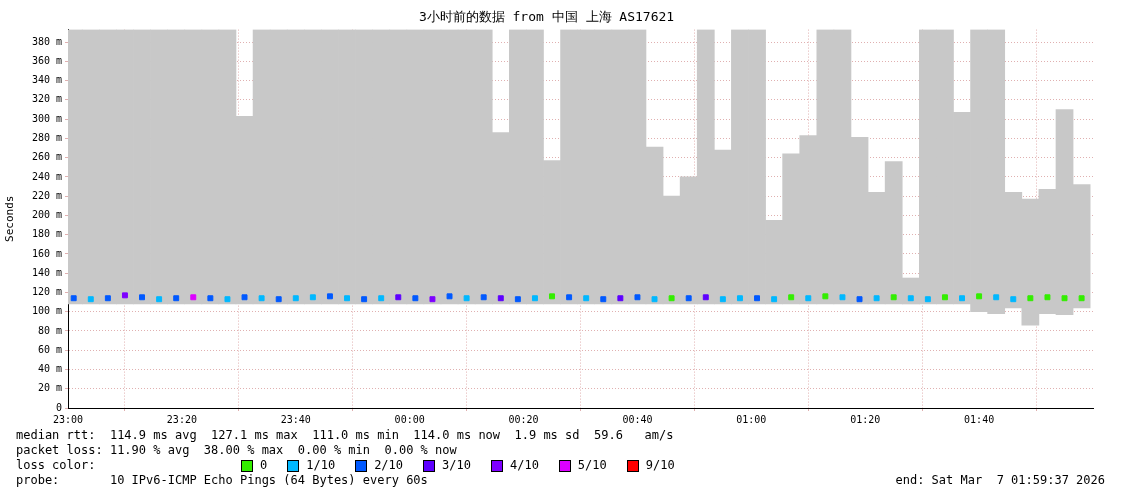 This screenshot has height=494, width=1121. What do you see at coordinates (546, 17) in the screenshot?
I see `chart-title: 3小时前的数据 from 中国 上海 AS17621` at bounding box center [546, 17].